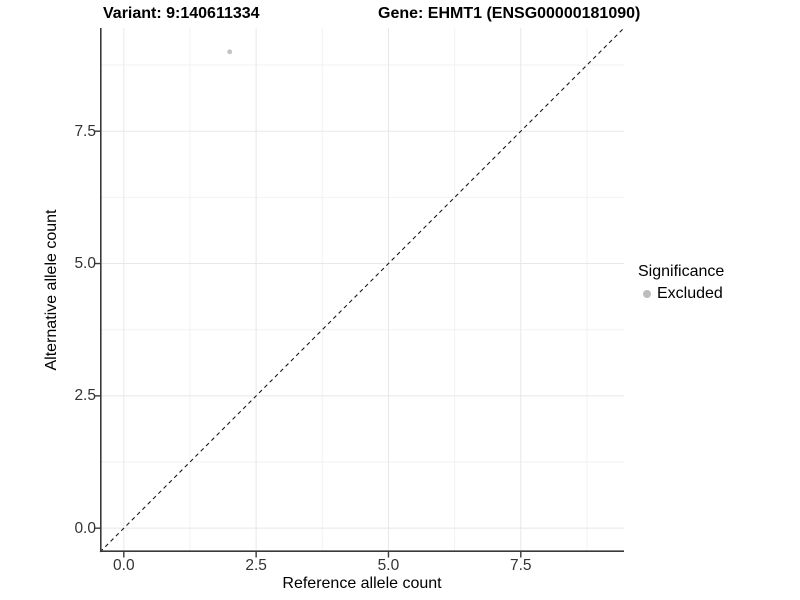  I want to click on x-tick-label: 0.0, so click(124, 565).